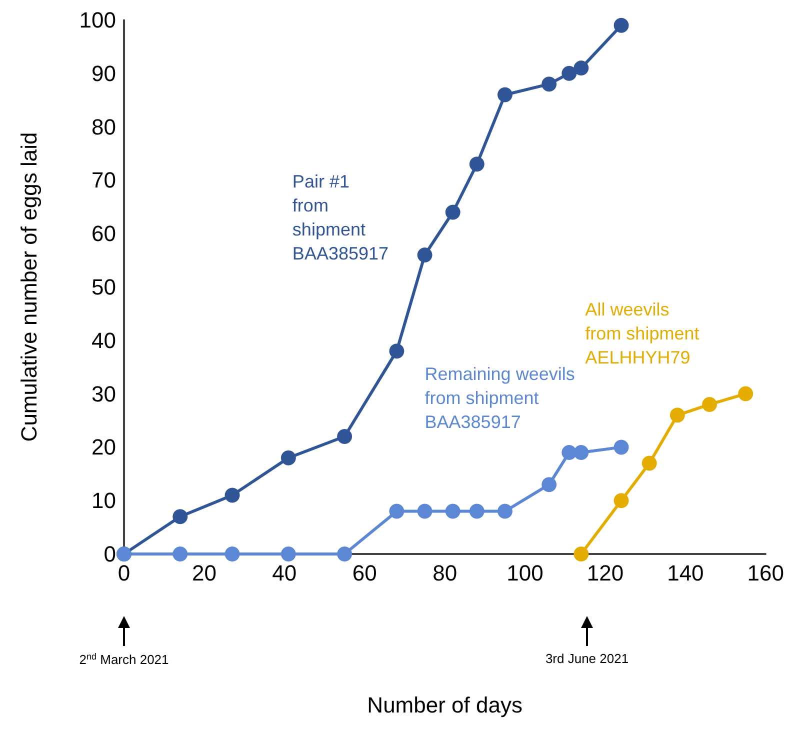 The width and height of the screenshot is (795, 729). Describe the element at coordinates (340, 218) in the screenshot. I see `series-label: Pair #1 from shipment BAA385917` at that location.